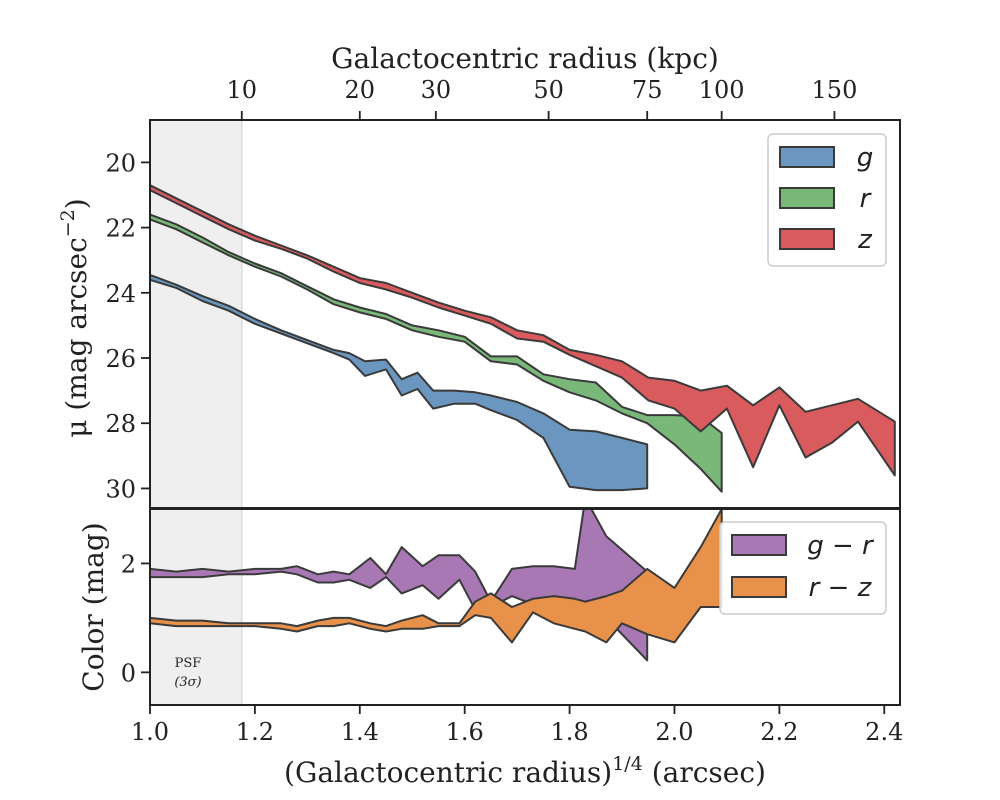 Image resolution: width=1000 pixels, height=800 pixels. Describe the element at coordinates (525, 58) in the screenshot. I see `top-x-axis-label: Galactocentric radius (kpc)` at that location.